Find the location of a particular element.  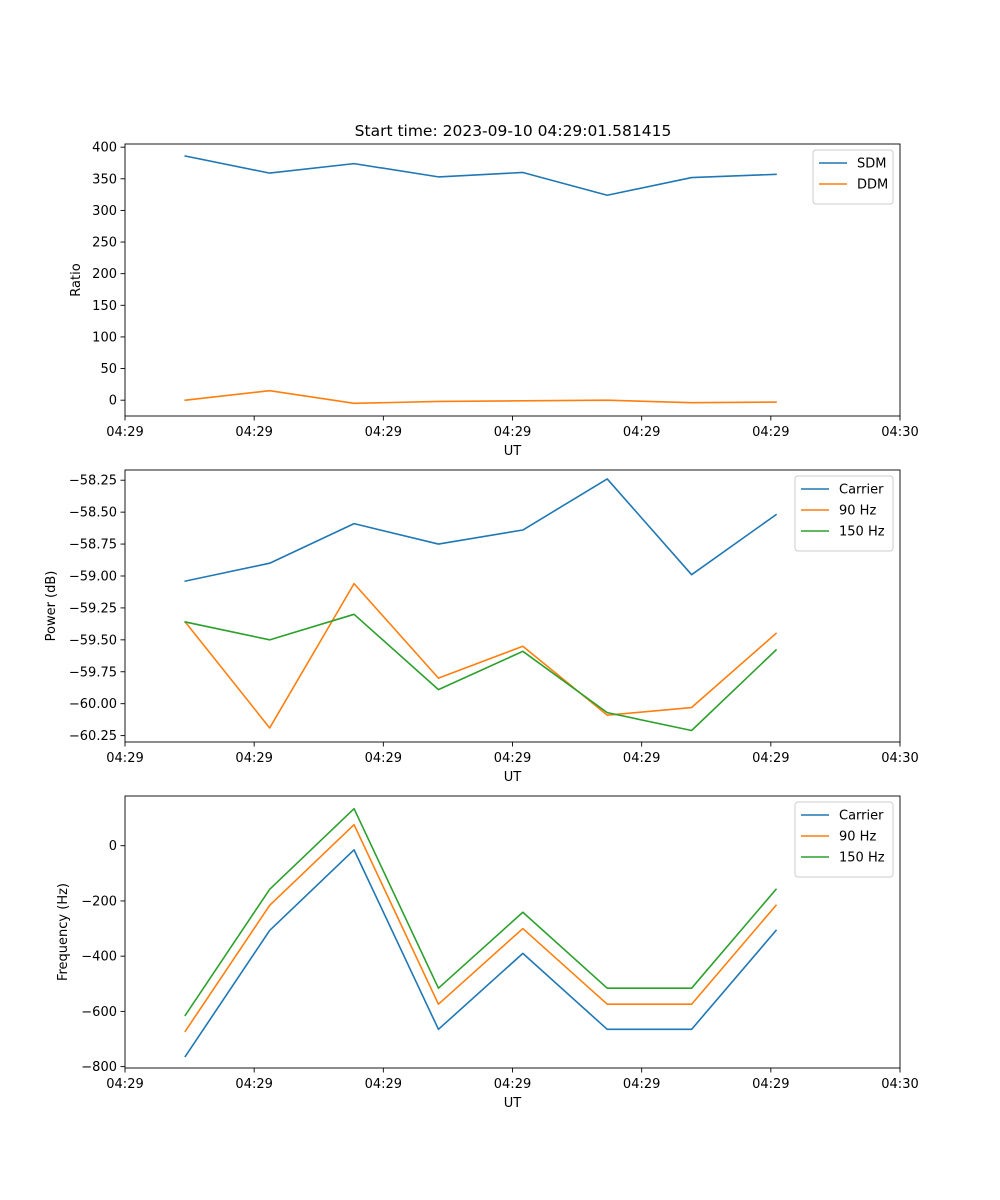

y-axis-label: Ratio is located at coordinates (76, 279).